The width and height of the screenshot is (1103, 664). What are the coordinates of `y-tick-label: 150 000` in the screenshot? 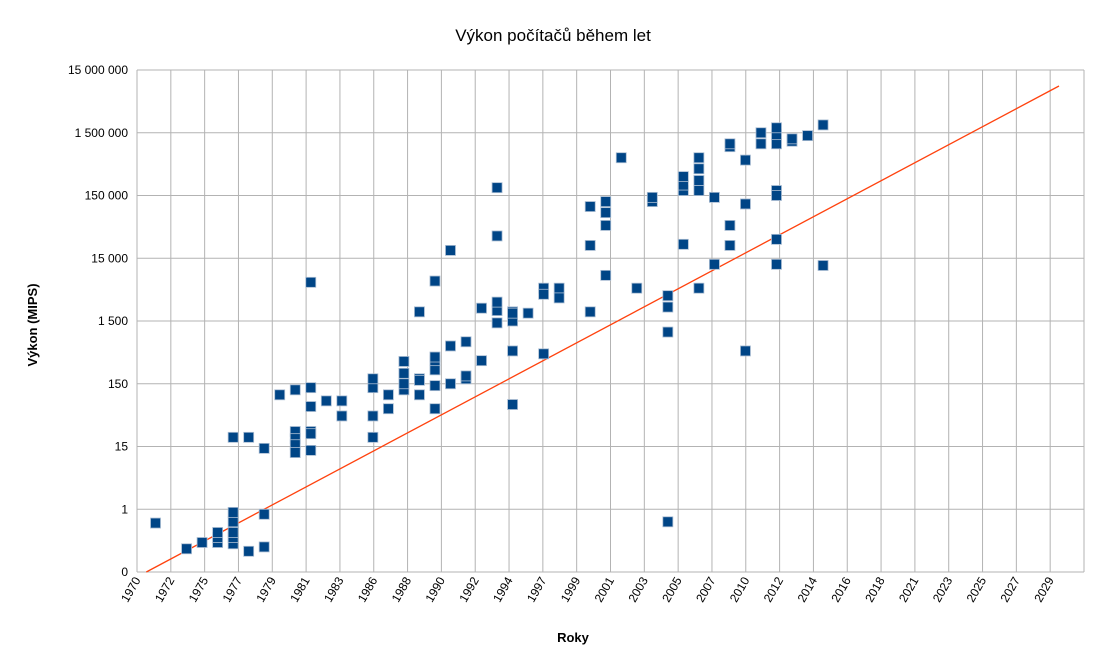 It's located at (107, 196).